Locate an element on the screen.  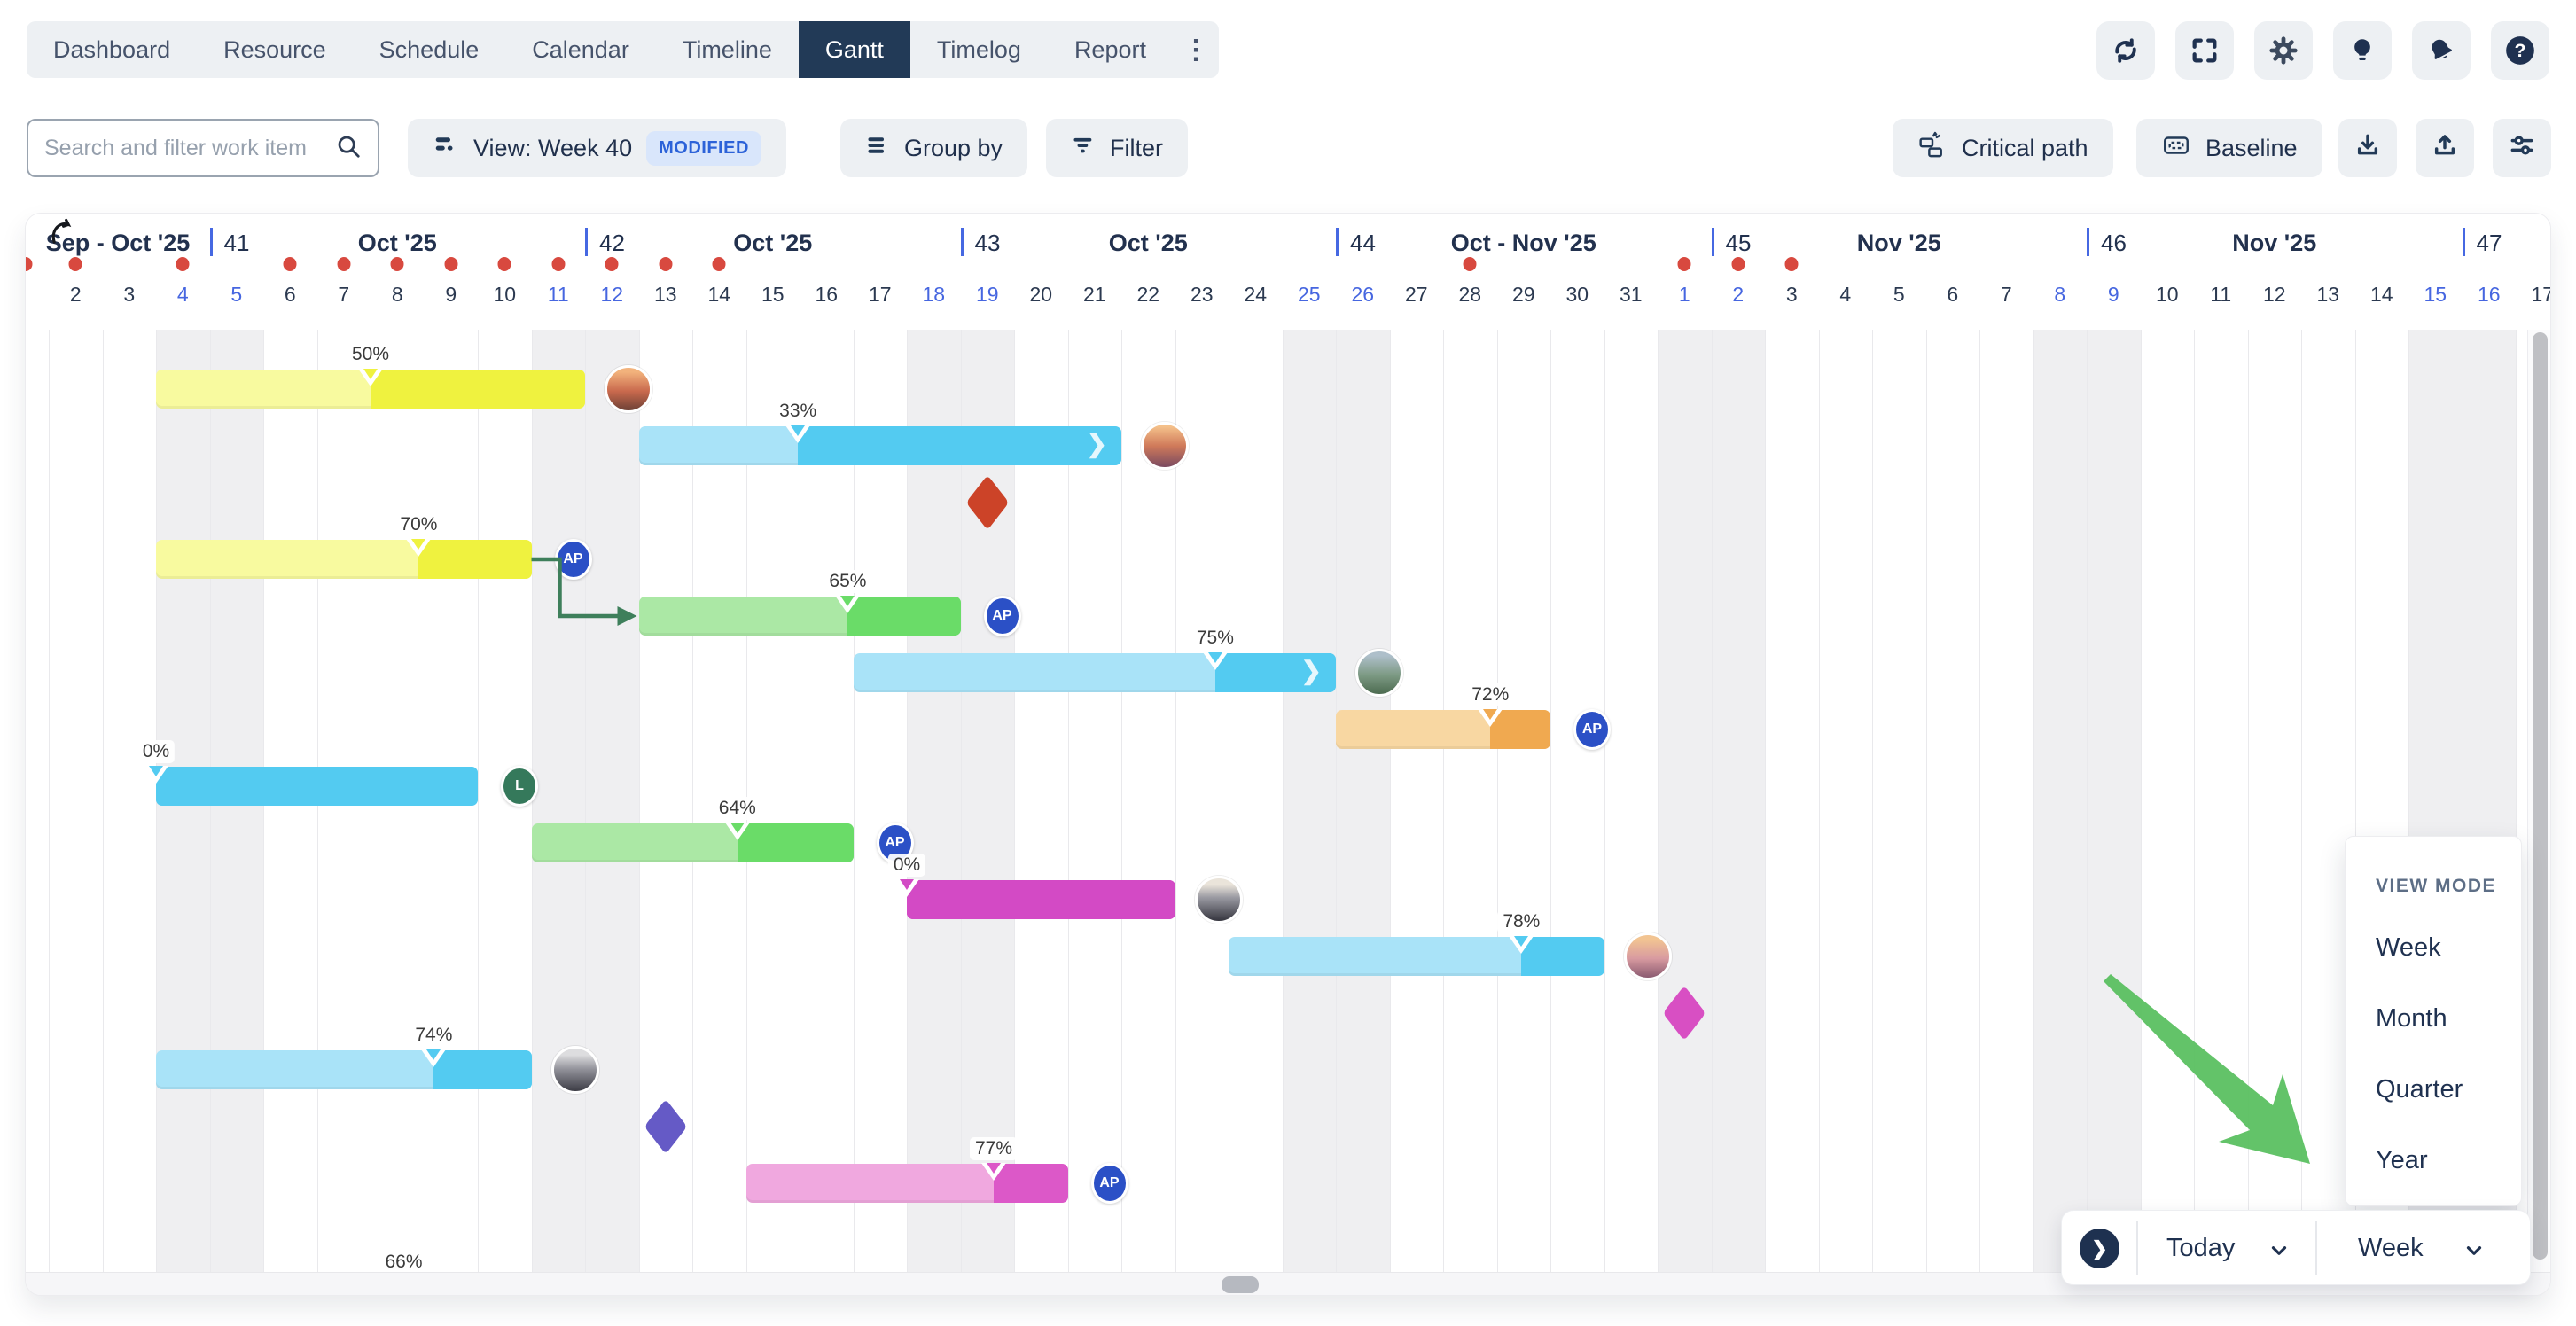
day-number: 10 is located at coordinates (2167, 294).